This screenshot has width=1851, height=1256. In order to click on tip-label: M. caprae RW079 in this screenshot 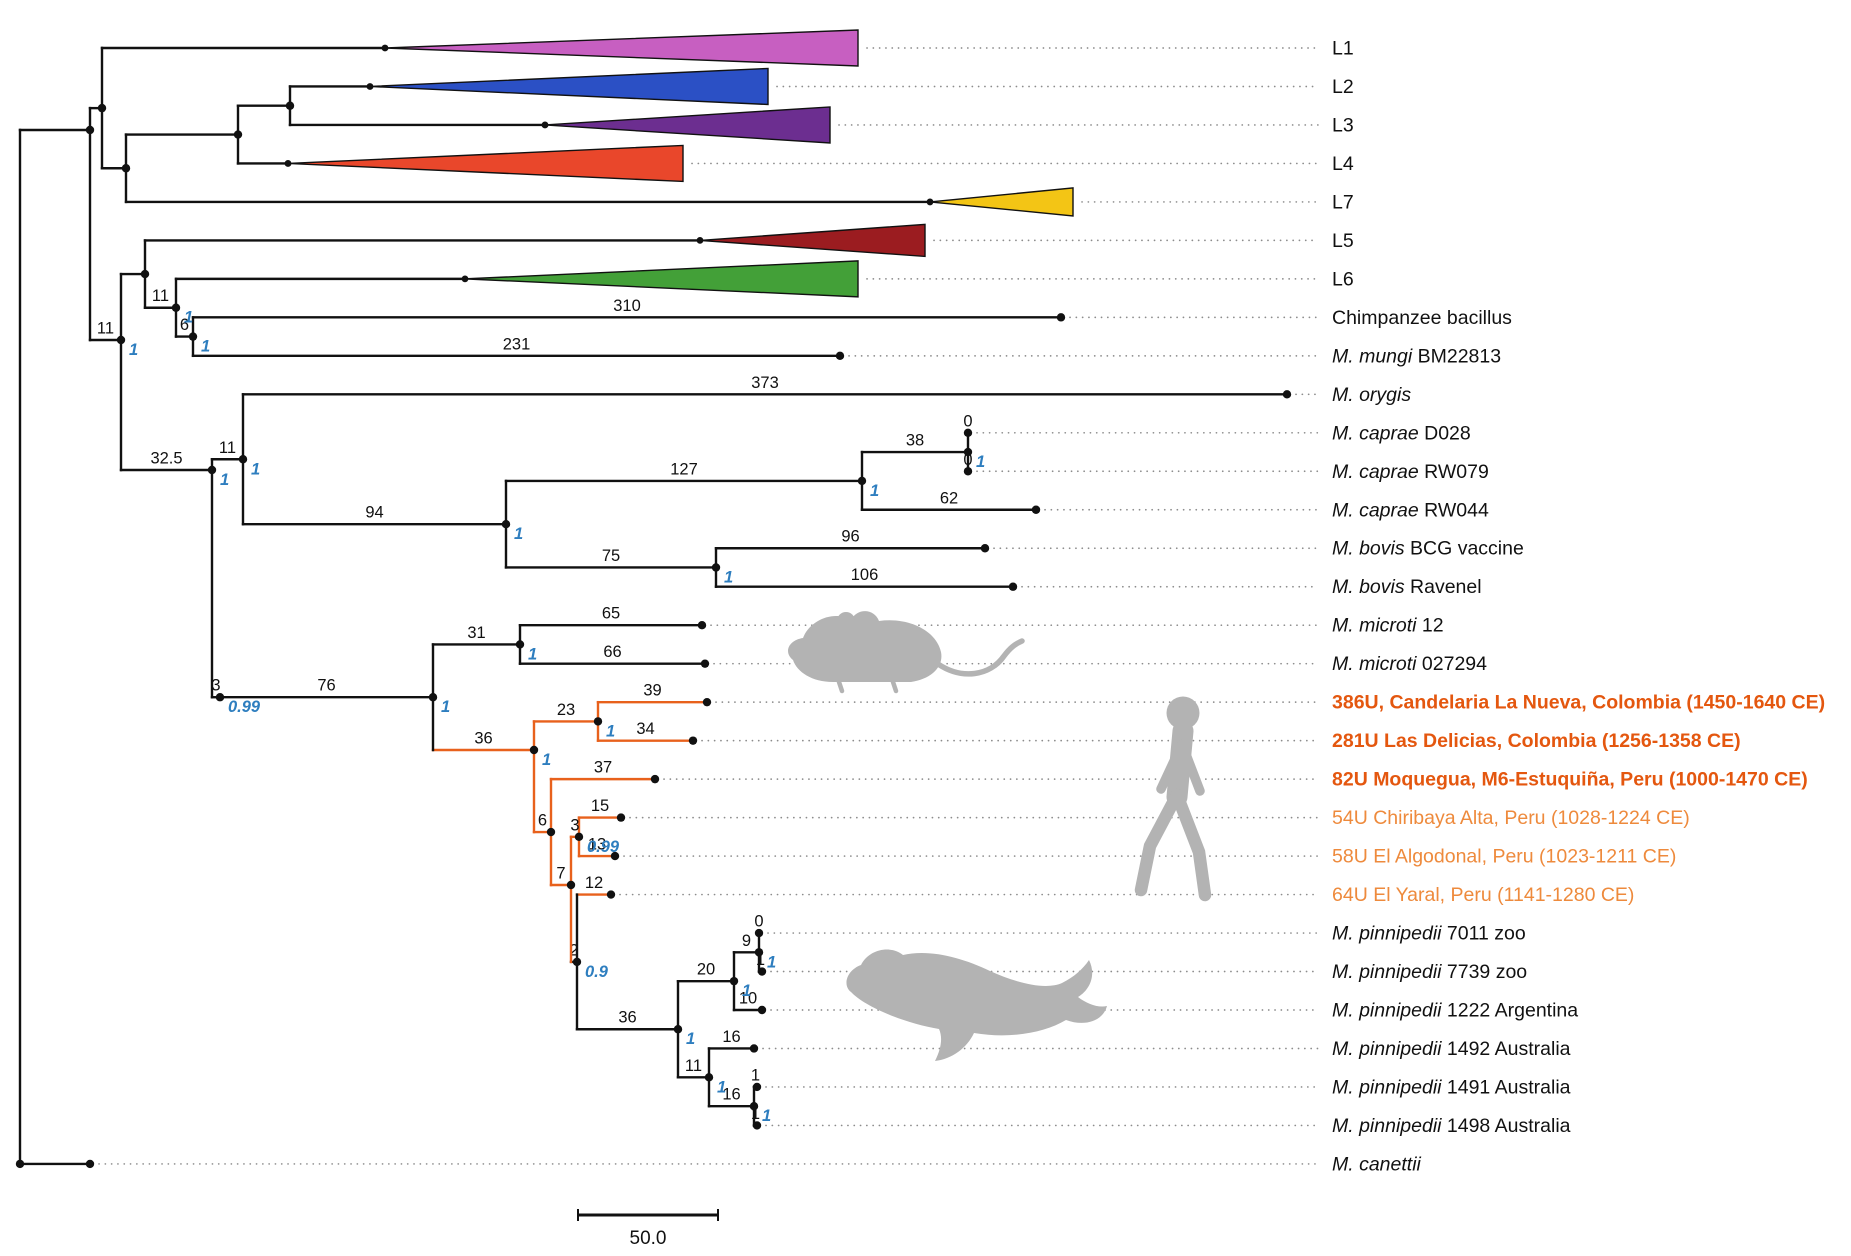, I will do `click(1410, 472)`.